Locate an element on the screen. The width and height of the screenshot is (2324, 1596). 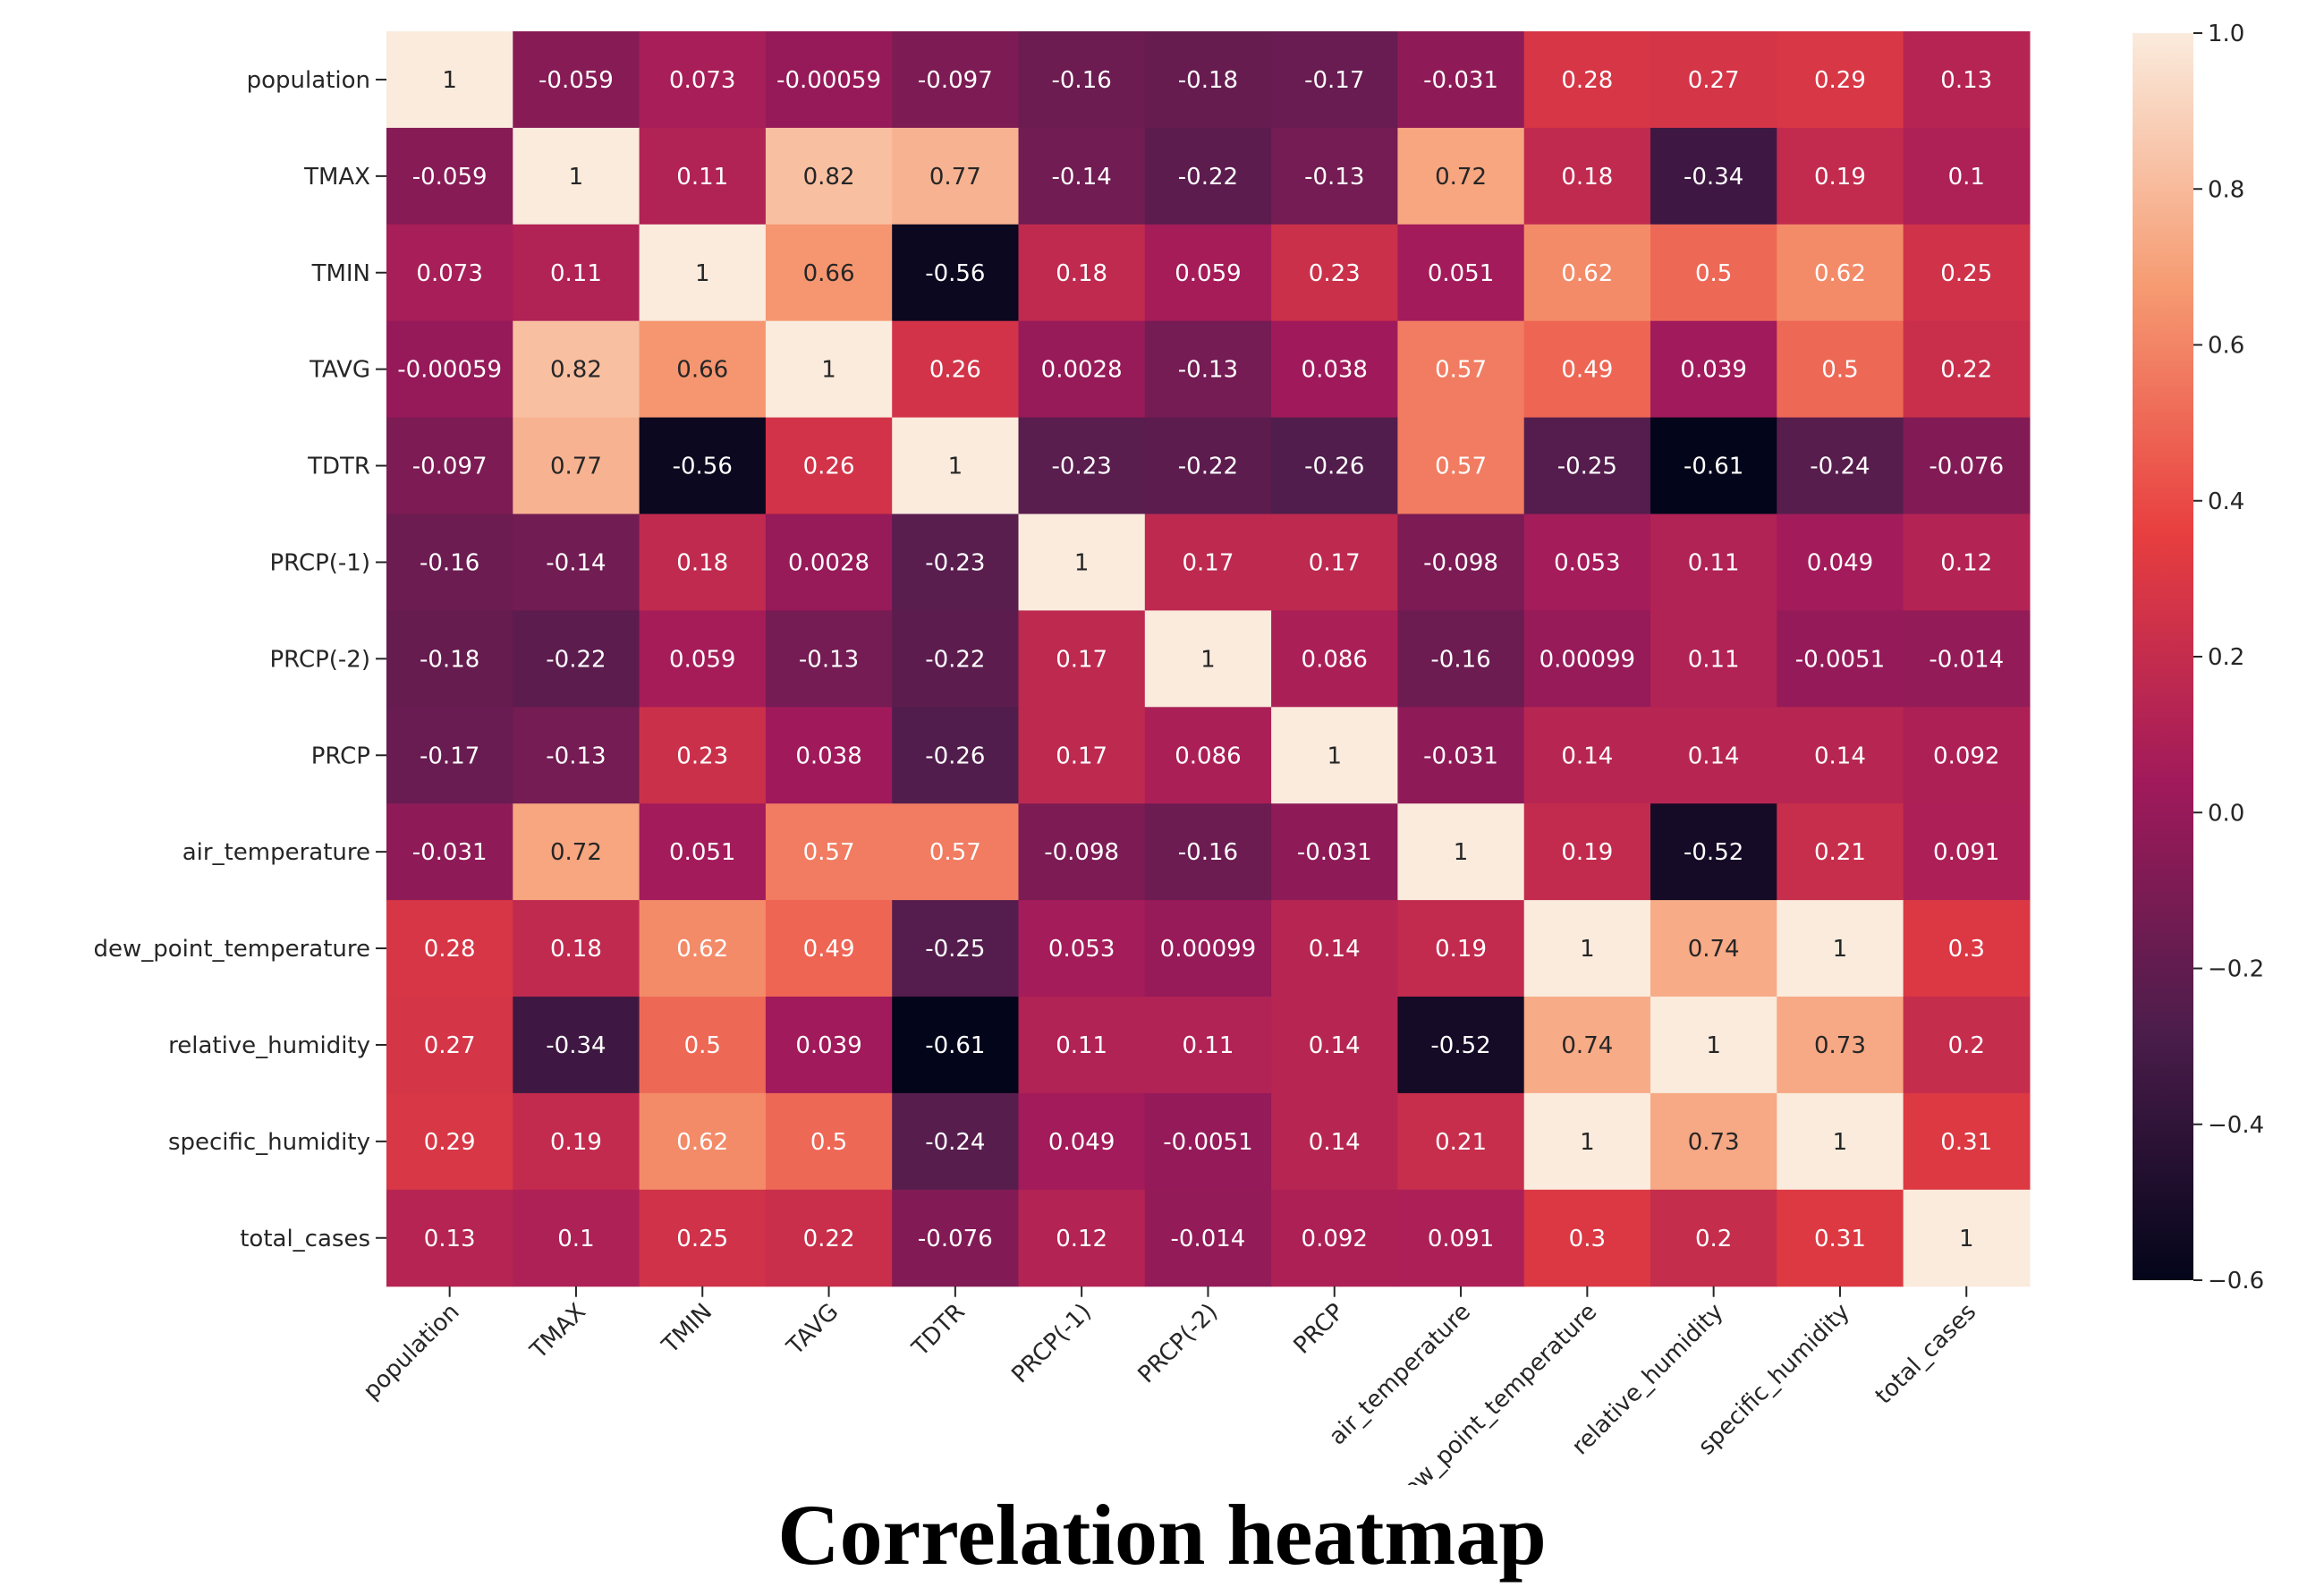
x-tick-label: TMAX is located at coordinates (558, 1331).